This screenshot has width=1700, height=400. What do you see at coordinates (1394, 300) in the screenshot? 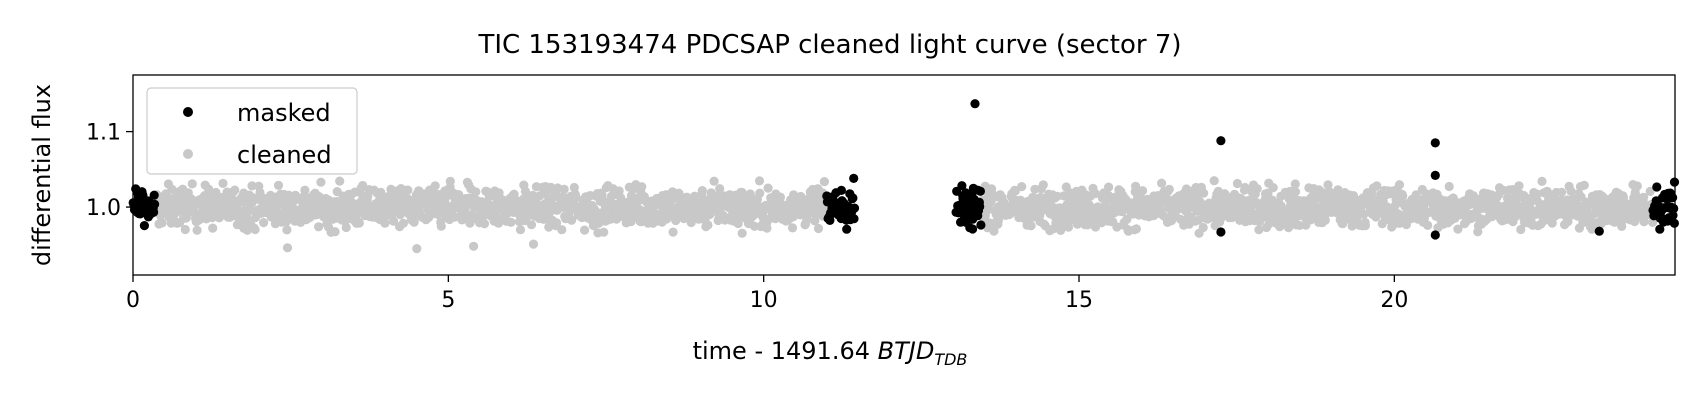
I see `x-tick-label: 20` at bounding box center [1394, 300].